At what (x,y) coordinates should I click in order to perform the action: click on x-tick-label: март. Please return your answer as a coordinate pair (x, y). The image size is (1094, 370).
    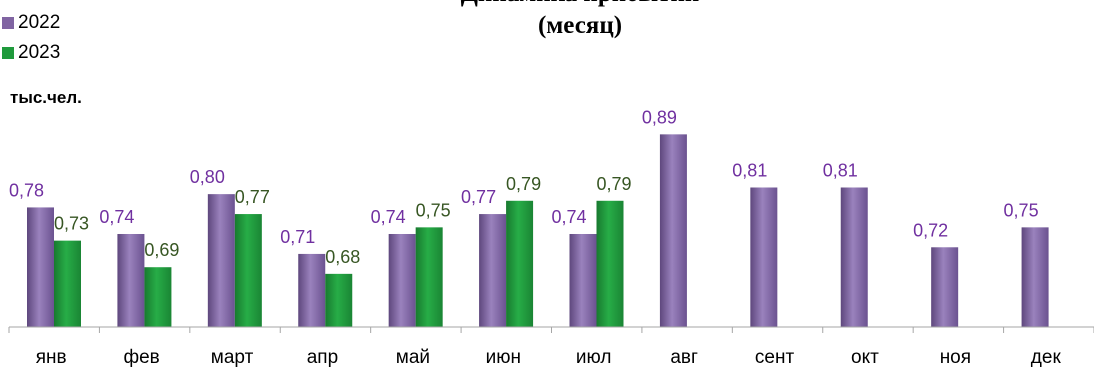
    Looking at the image, I should click on (232, 357).